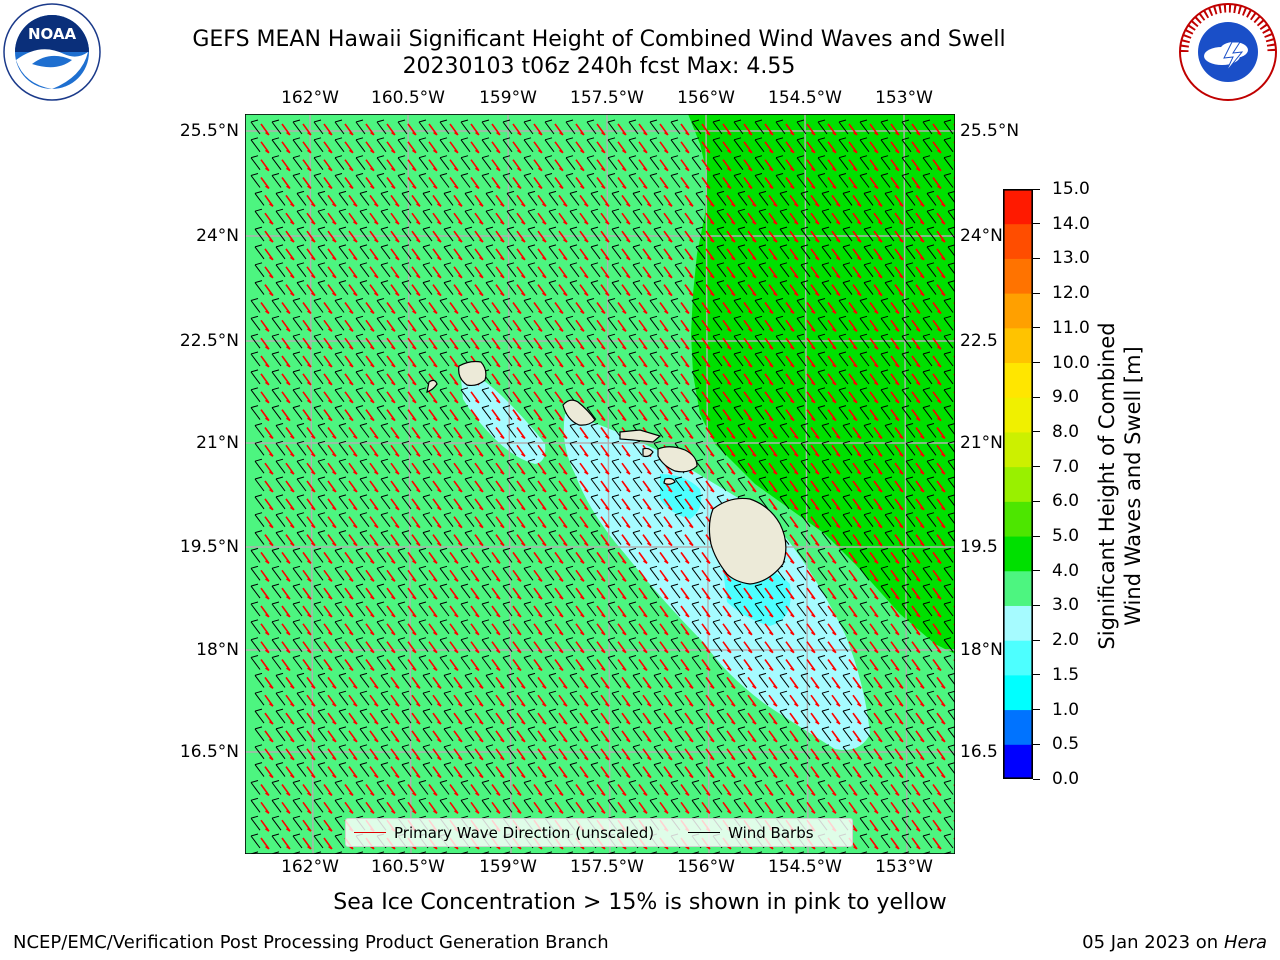 The image size is (1280, 960). I want to click on lon-label-top-3: 157.5°W, so click(607, 98).